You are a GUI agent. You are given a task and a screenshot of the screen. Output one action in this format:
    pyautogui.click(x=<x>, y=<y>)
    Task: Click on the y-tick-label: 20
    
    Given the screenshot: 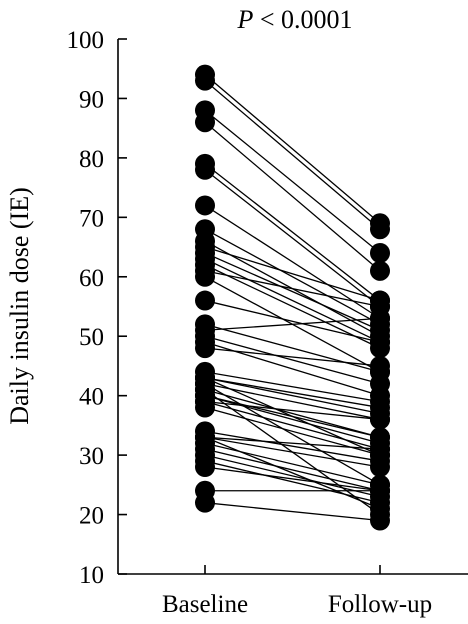 What is the action you would take?
    pyautogui.click(x=91, y=516)
    